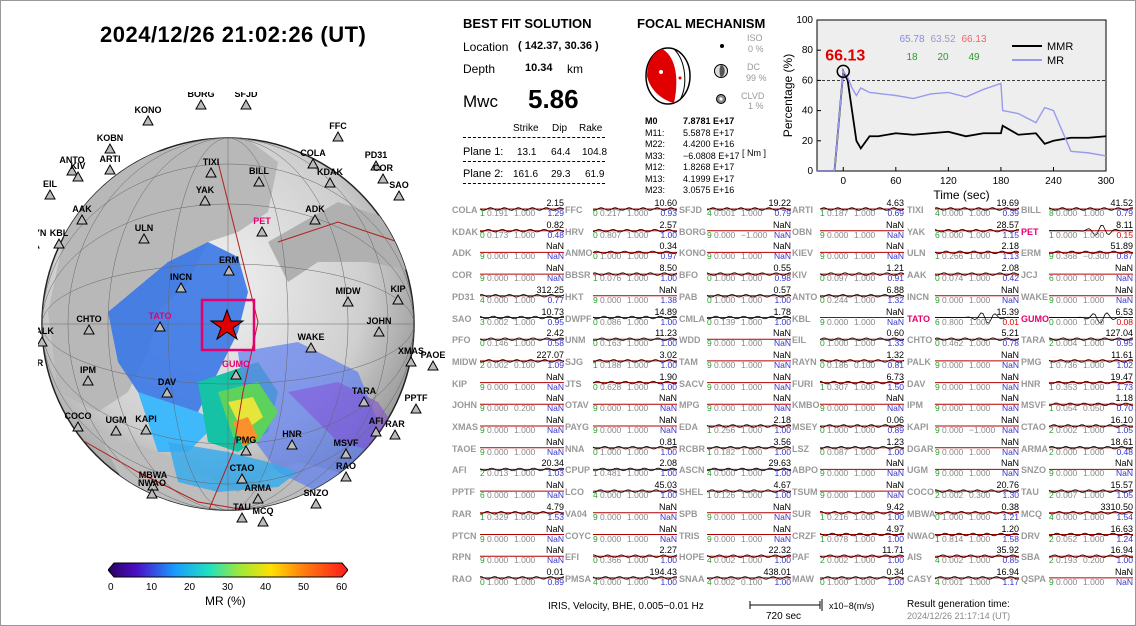  I want to click on station-code: SAO, so click(462, 318).